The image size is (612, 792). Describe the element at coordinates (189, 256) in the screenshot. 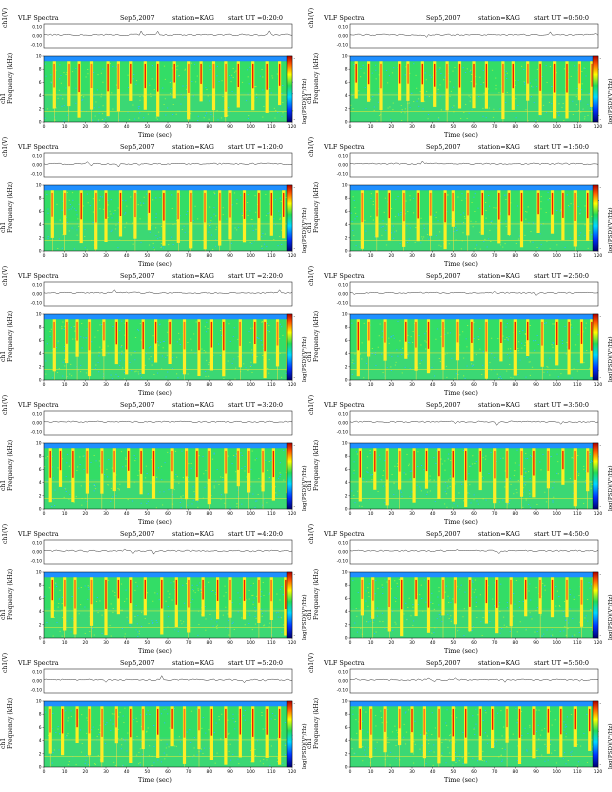

I see `x-tick-label: 70` at that location.